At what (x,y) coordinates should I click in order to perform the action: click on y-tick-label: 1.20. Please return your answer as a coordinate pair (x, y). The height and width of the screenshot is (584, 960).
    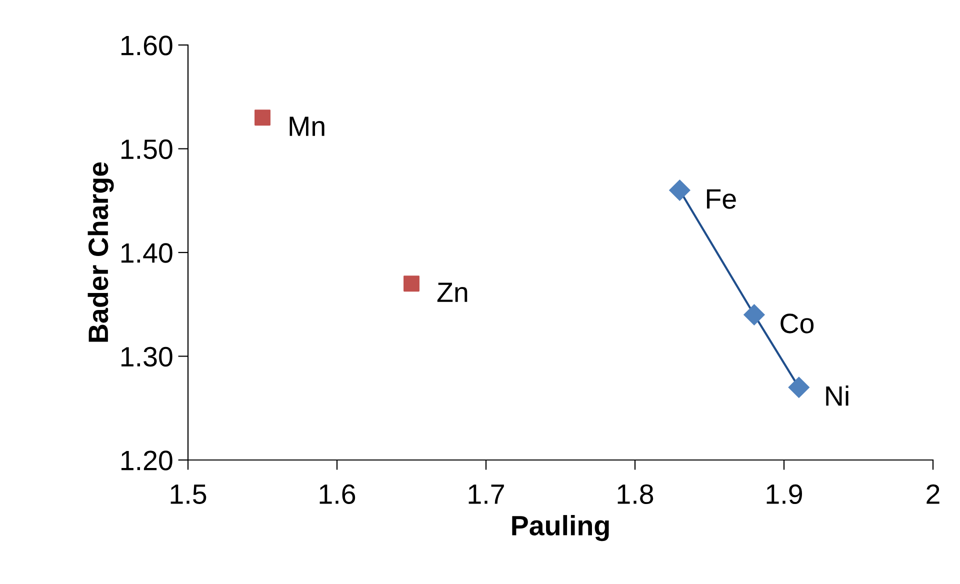
    Looking at the image, I should click on (146, 460).